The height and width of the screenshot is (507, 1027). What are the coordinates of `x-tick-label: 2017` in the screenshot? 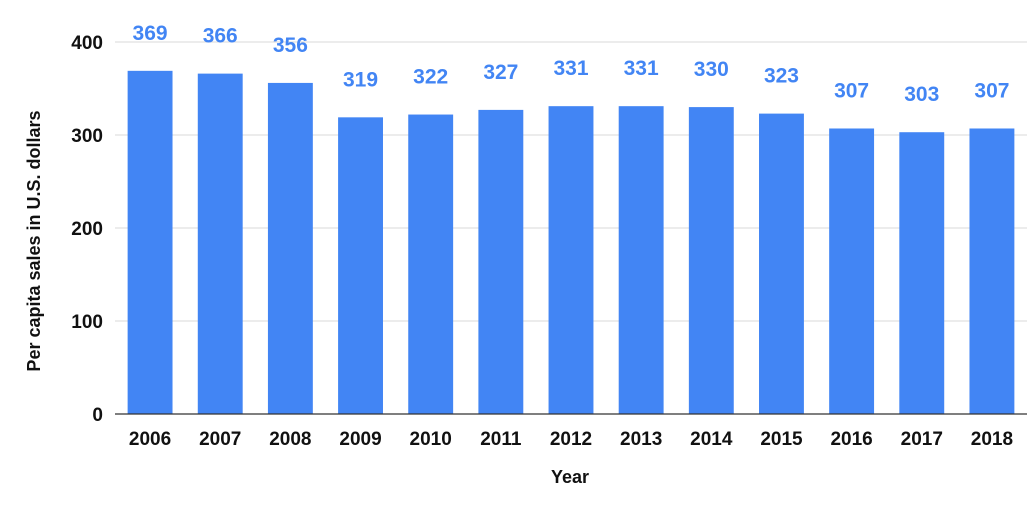 It's located at (922, 439).